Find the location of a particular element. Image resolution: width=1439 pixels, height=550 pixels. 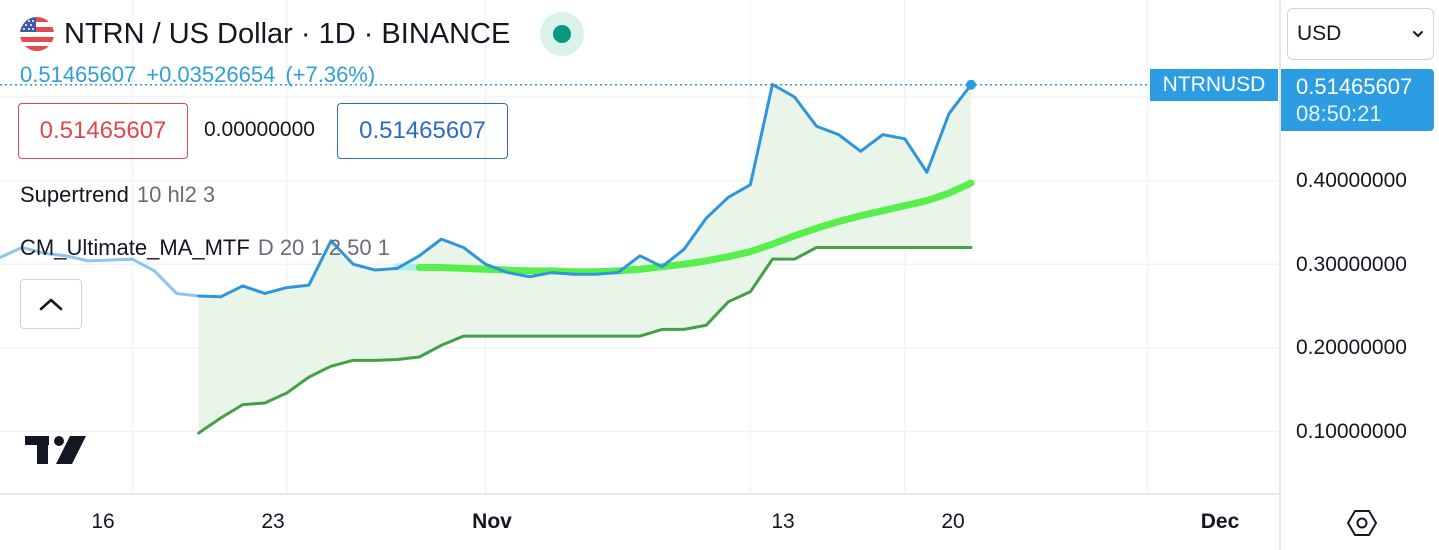

last-price-value: 0.51465607 is located at coordinates (1354, 86).